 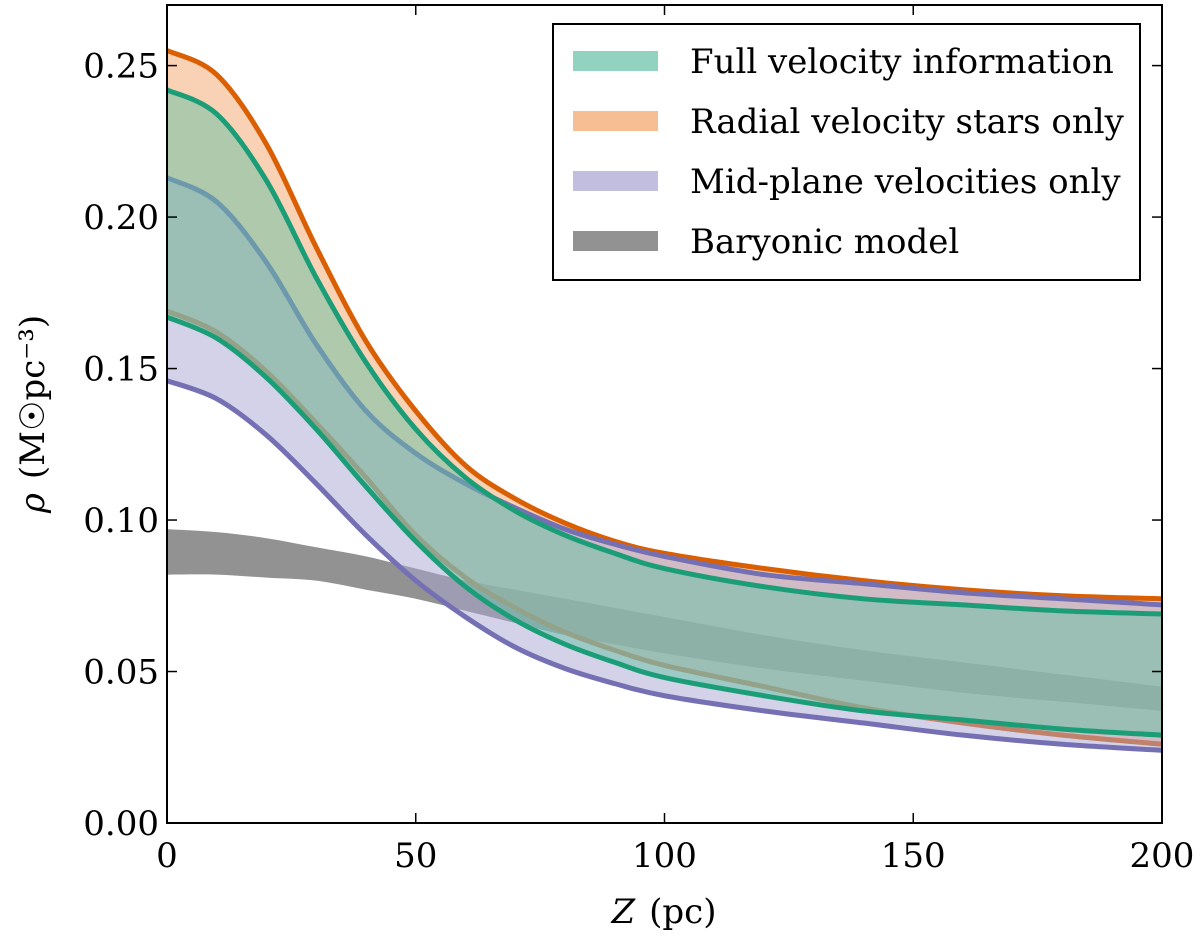 What do you see at coordinates (121, 218) in the screenshot?
I see `y-tick-label: 0.20` at bounding box center [121, 218].